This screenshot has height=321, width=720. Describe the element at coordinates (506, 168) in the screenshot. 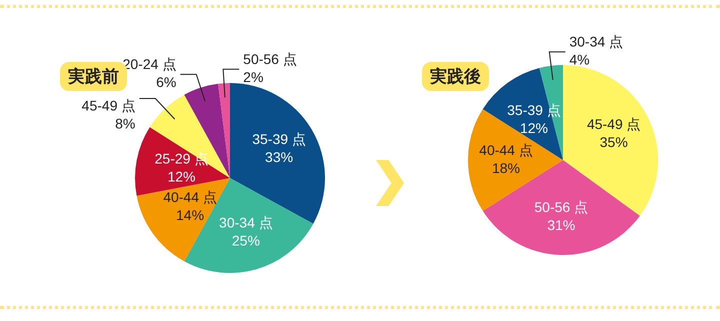

I see `data-label: 18%` at that location.